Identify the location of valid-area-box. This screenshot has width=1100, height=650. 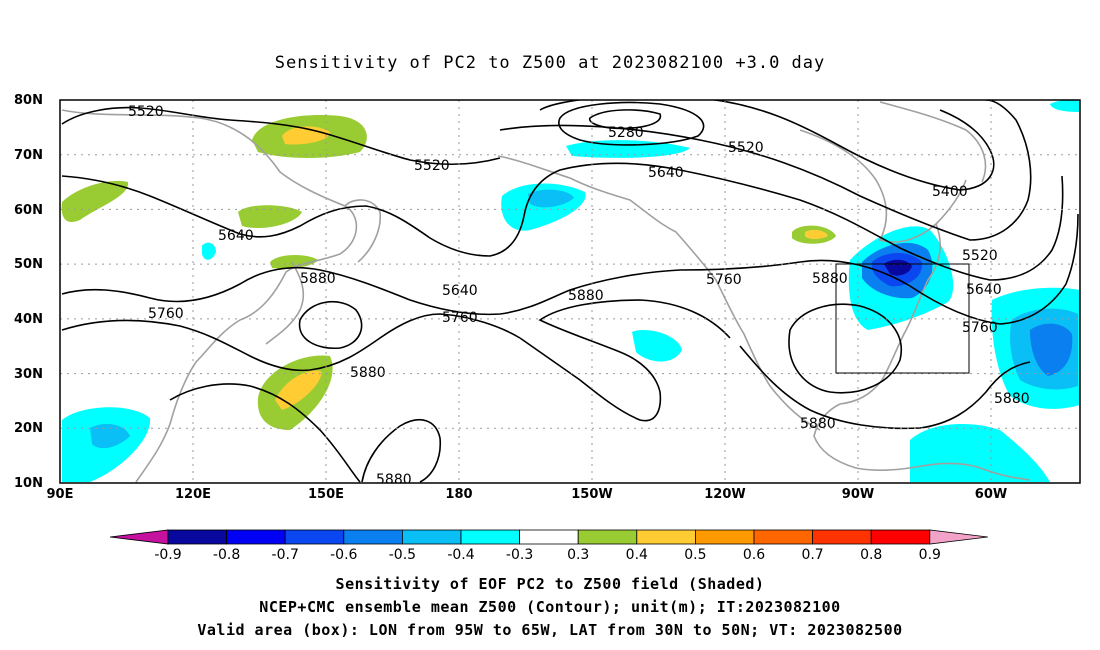
(902, 318).